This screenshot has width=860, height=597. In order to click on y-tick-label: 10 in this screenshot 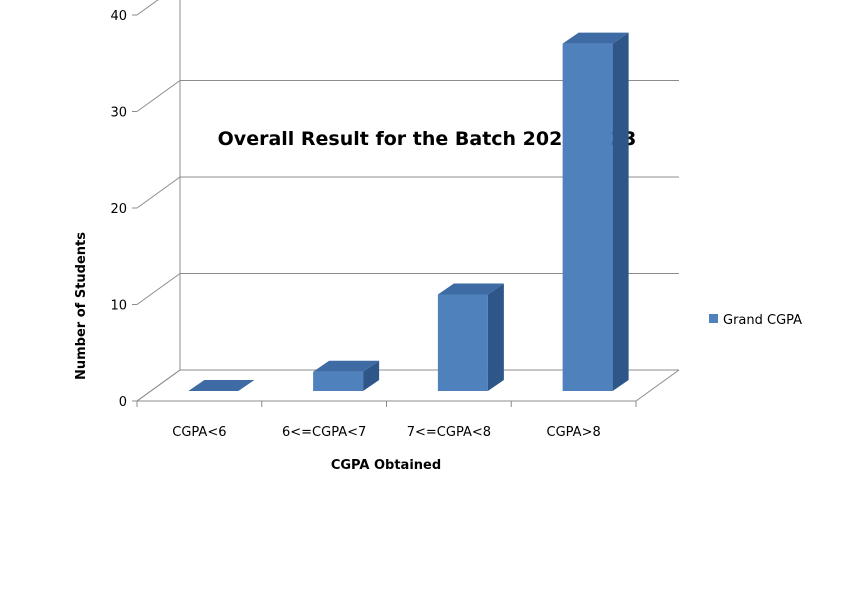, I will do `click(118, 306)`.